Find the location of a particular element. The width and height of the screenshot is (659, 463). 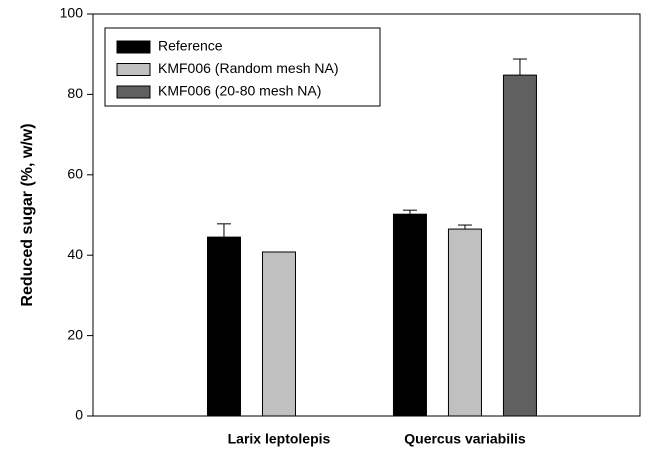

legend-box is located at coordinates (242, 67).